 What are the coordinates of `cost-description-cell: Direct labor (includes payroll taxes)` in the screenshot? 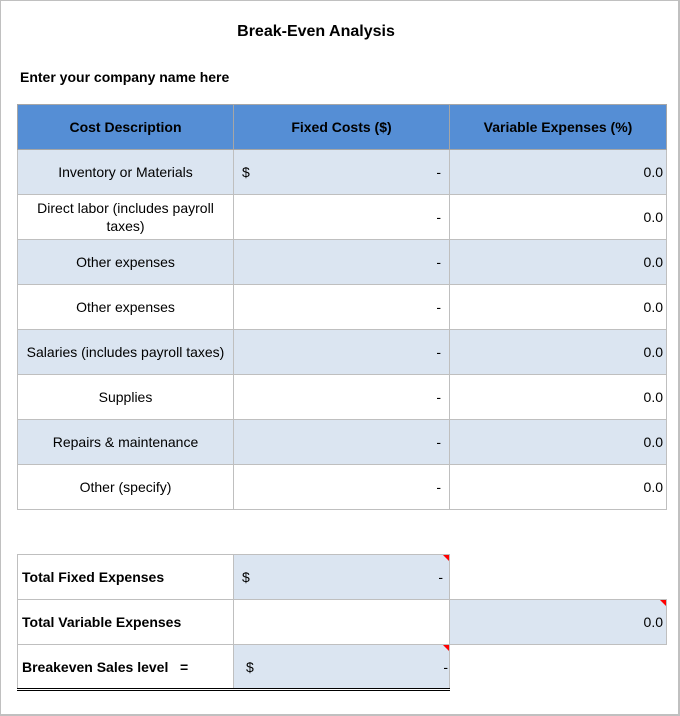 It's located at (125, 217).